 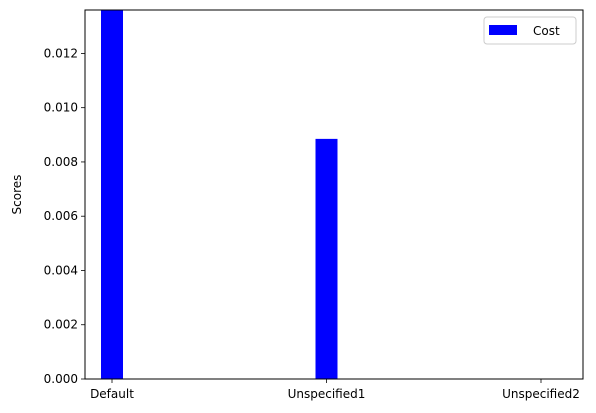 I want to click on legend: Cost, so click(x=530, y=30).